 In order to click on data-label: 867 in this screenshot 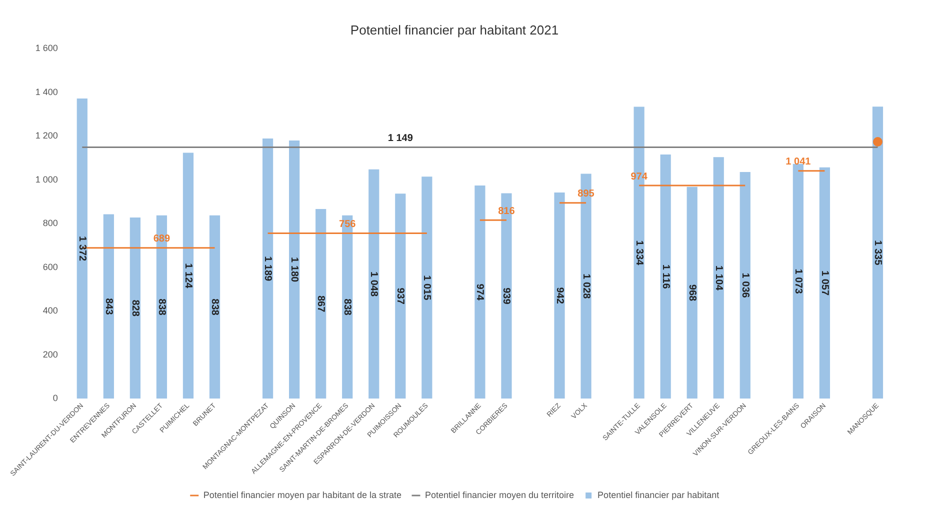, I will do `click(320, 304)`.